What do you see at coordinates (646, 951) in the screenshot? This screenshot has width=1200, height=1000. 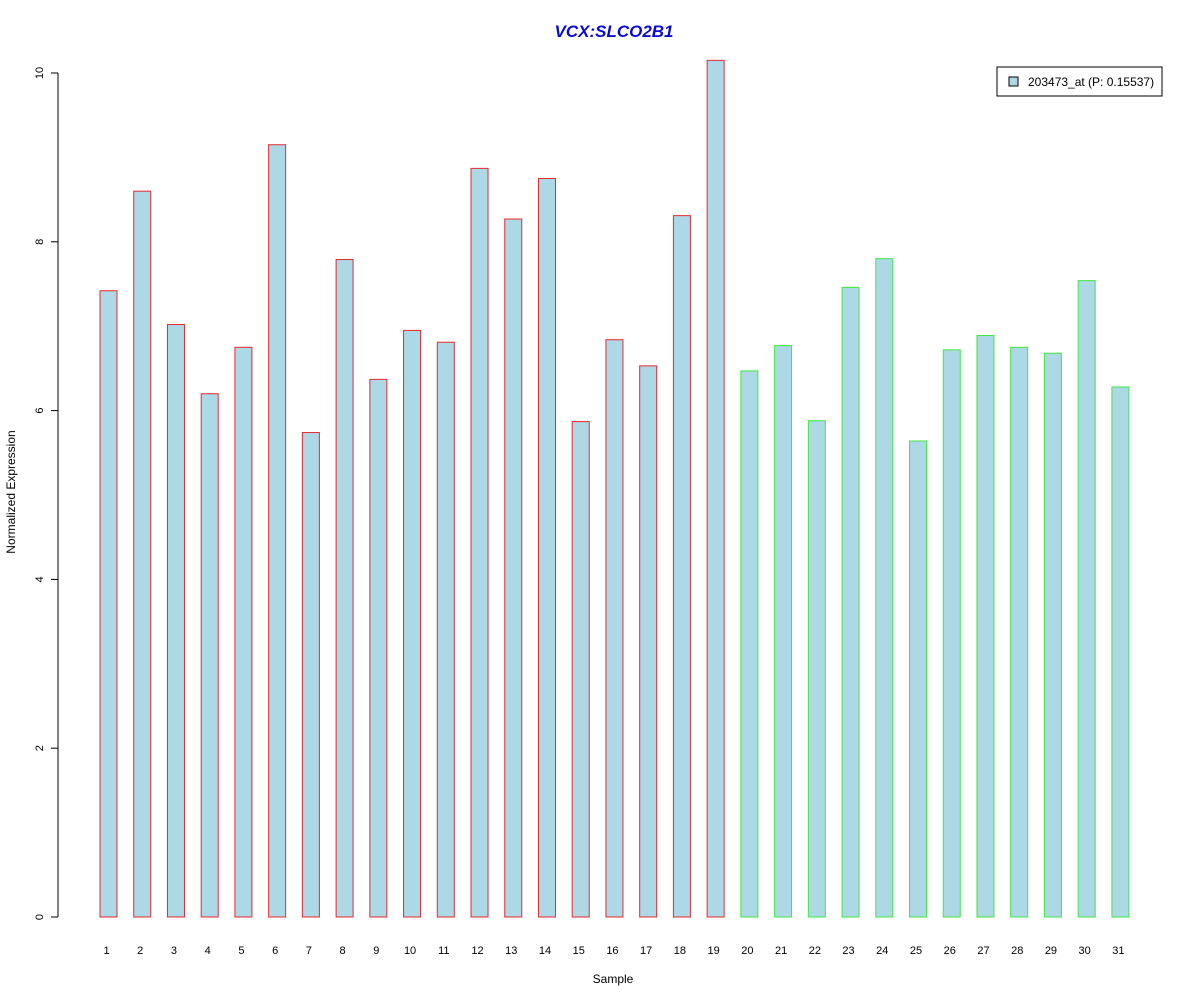 I see `x-tick-label: 17` at bounding box center [646, 951].